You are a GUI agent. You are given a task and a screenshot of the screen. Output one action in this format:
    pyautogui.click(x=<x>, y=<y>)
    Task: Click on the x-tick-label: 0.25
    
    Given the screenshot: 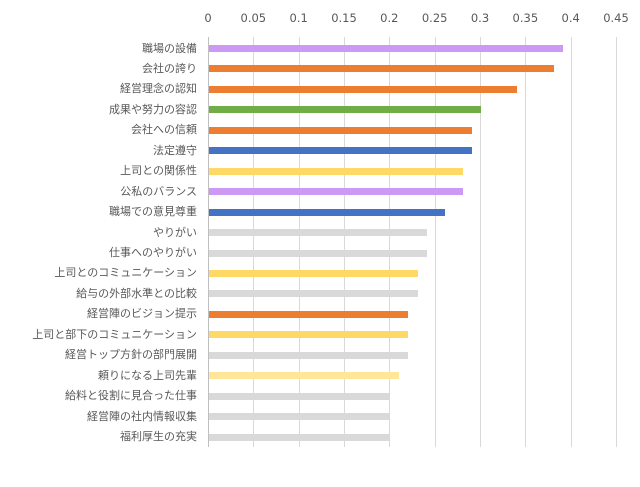 What is the action you would take?
    pyautogui.click(x=434, y=18)
    